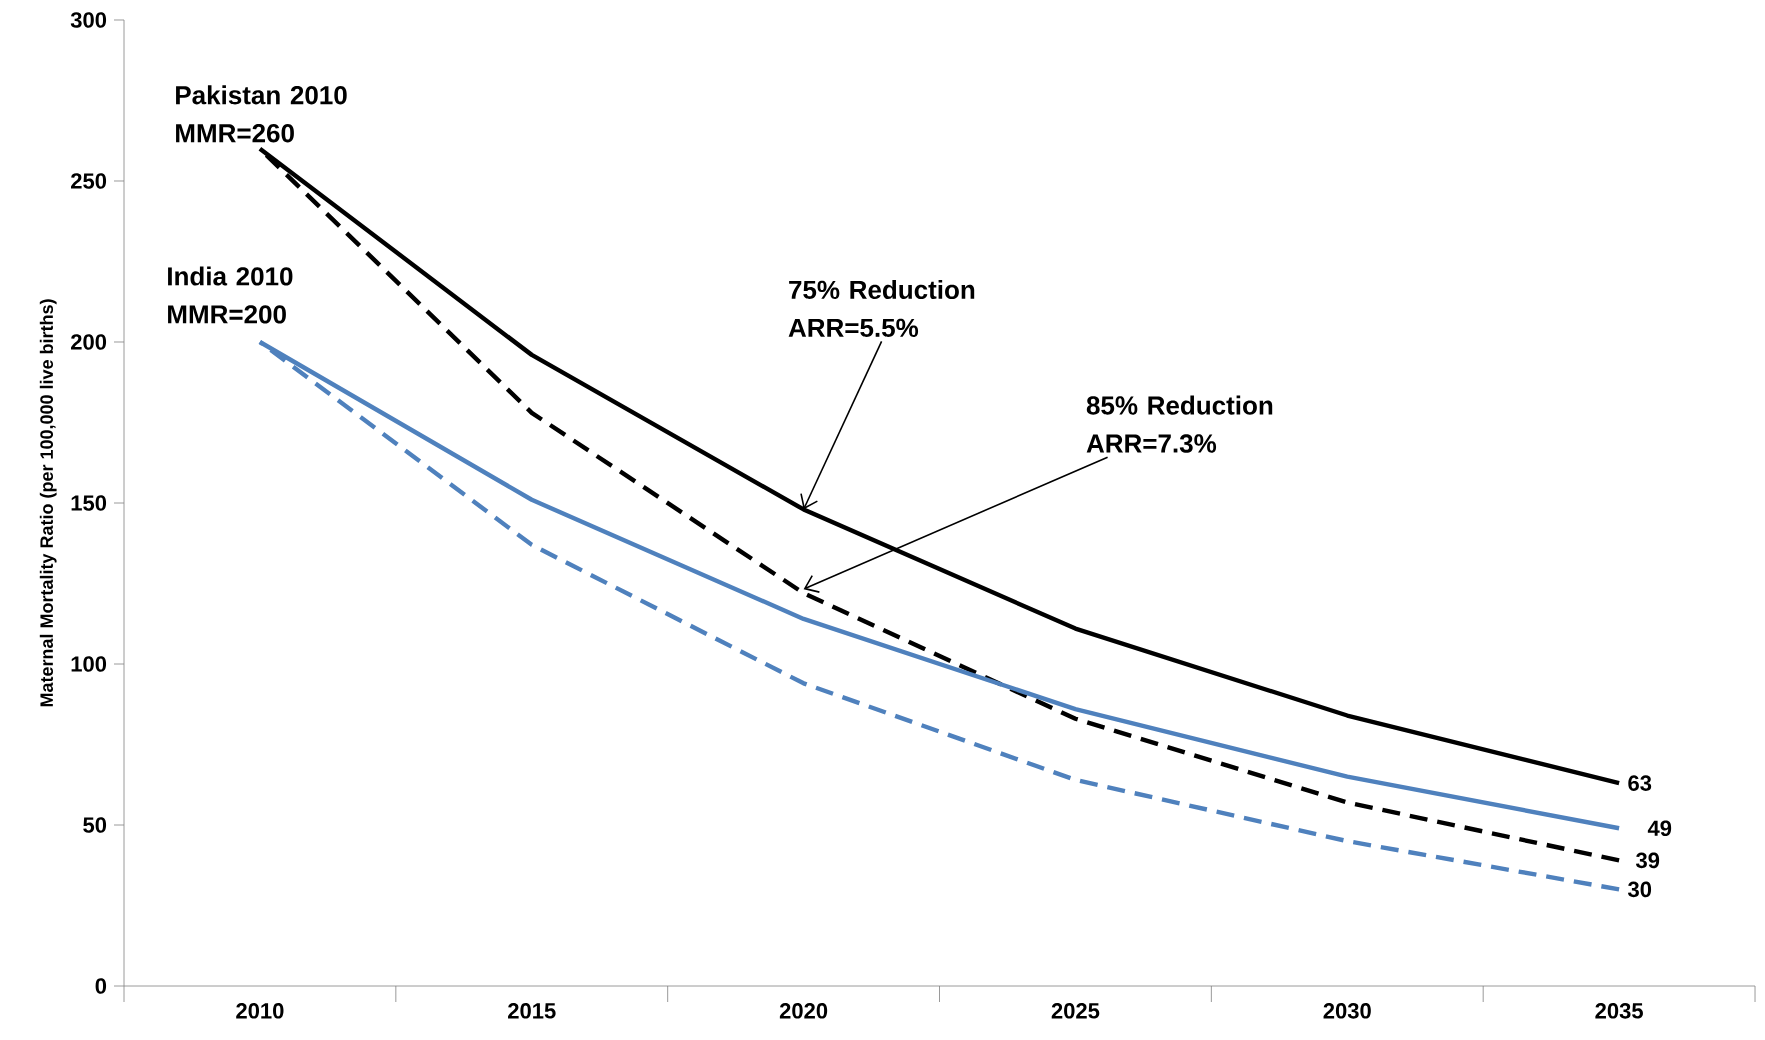 This screenshot has height=1040, width=1765. What do you see at coordinates (101, 986) in the screenshot?
I see `y-tick-label: 0` at bounding box center [101, 986].